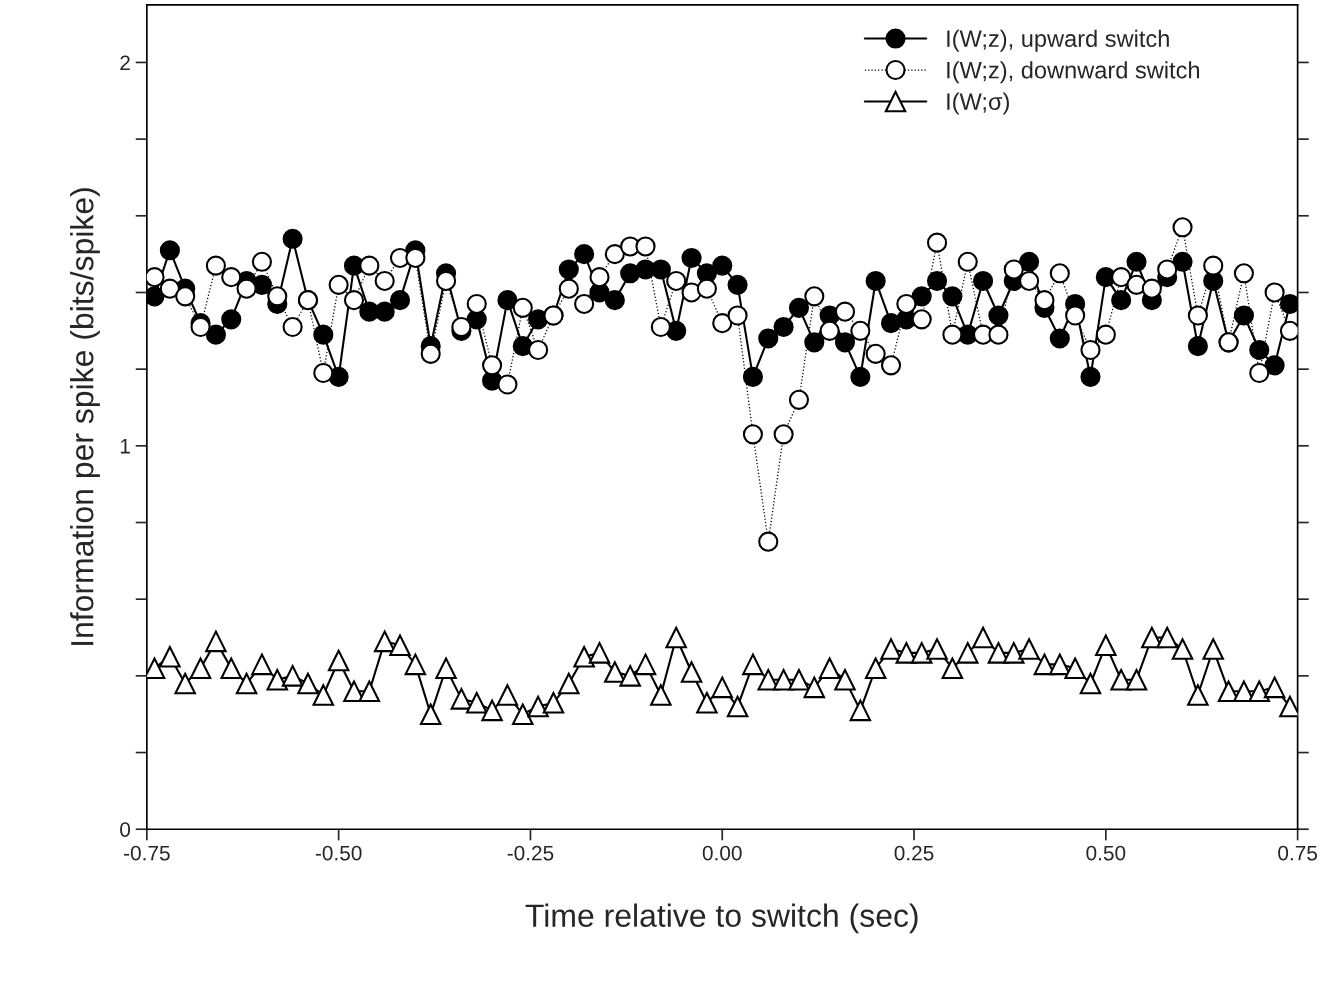  Describe the element at coordinates (1298, 853) in the screenshot. I see `x-tick-label: 0.75` at that location.